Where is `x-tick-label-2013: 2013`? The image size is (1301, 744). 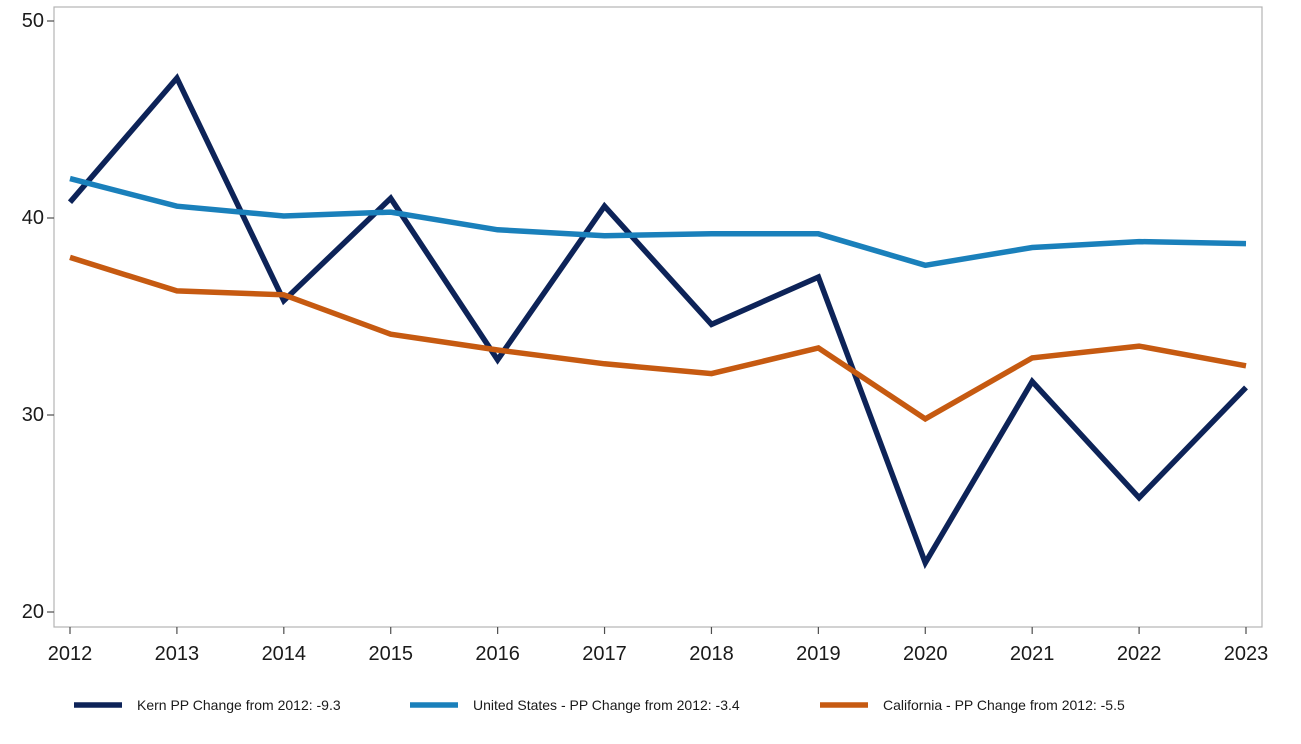
x-tick-label-2013: 2013 is located at coordinates (177, 654).